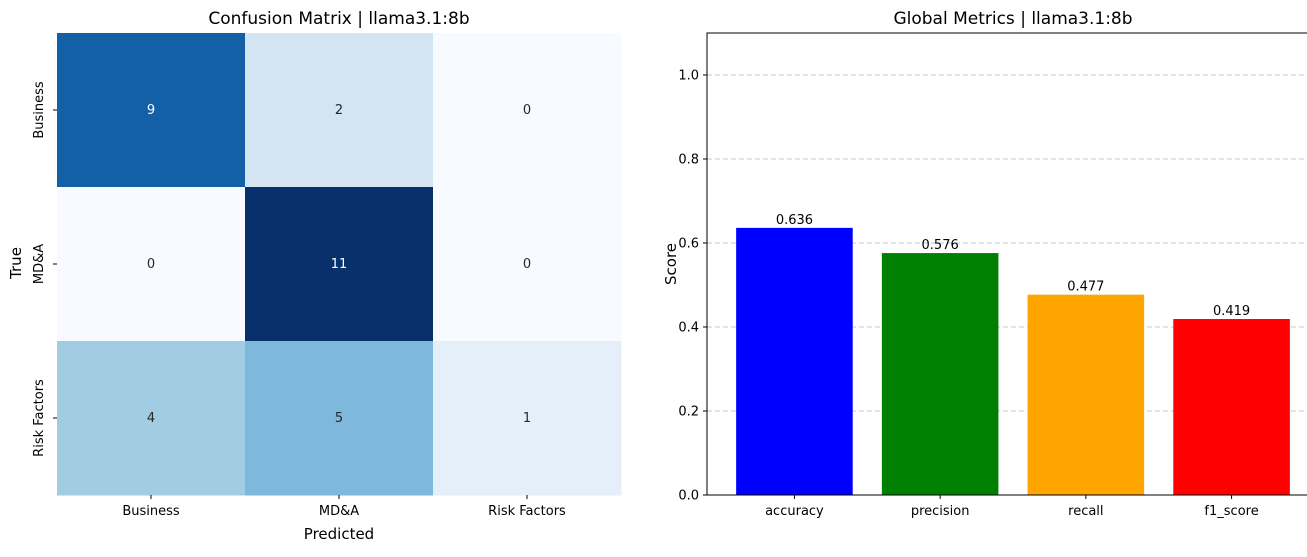 The image size is (1307, 557). What do you see at coordinates (688, 244) in the screenshot?
I see `bar-y-tick-label: 0.6` at bounding box center [688, 244].